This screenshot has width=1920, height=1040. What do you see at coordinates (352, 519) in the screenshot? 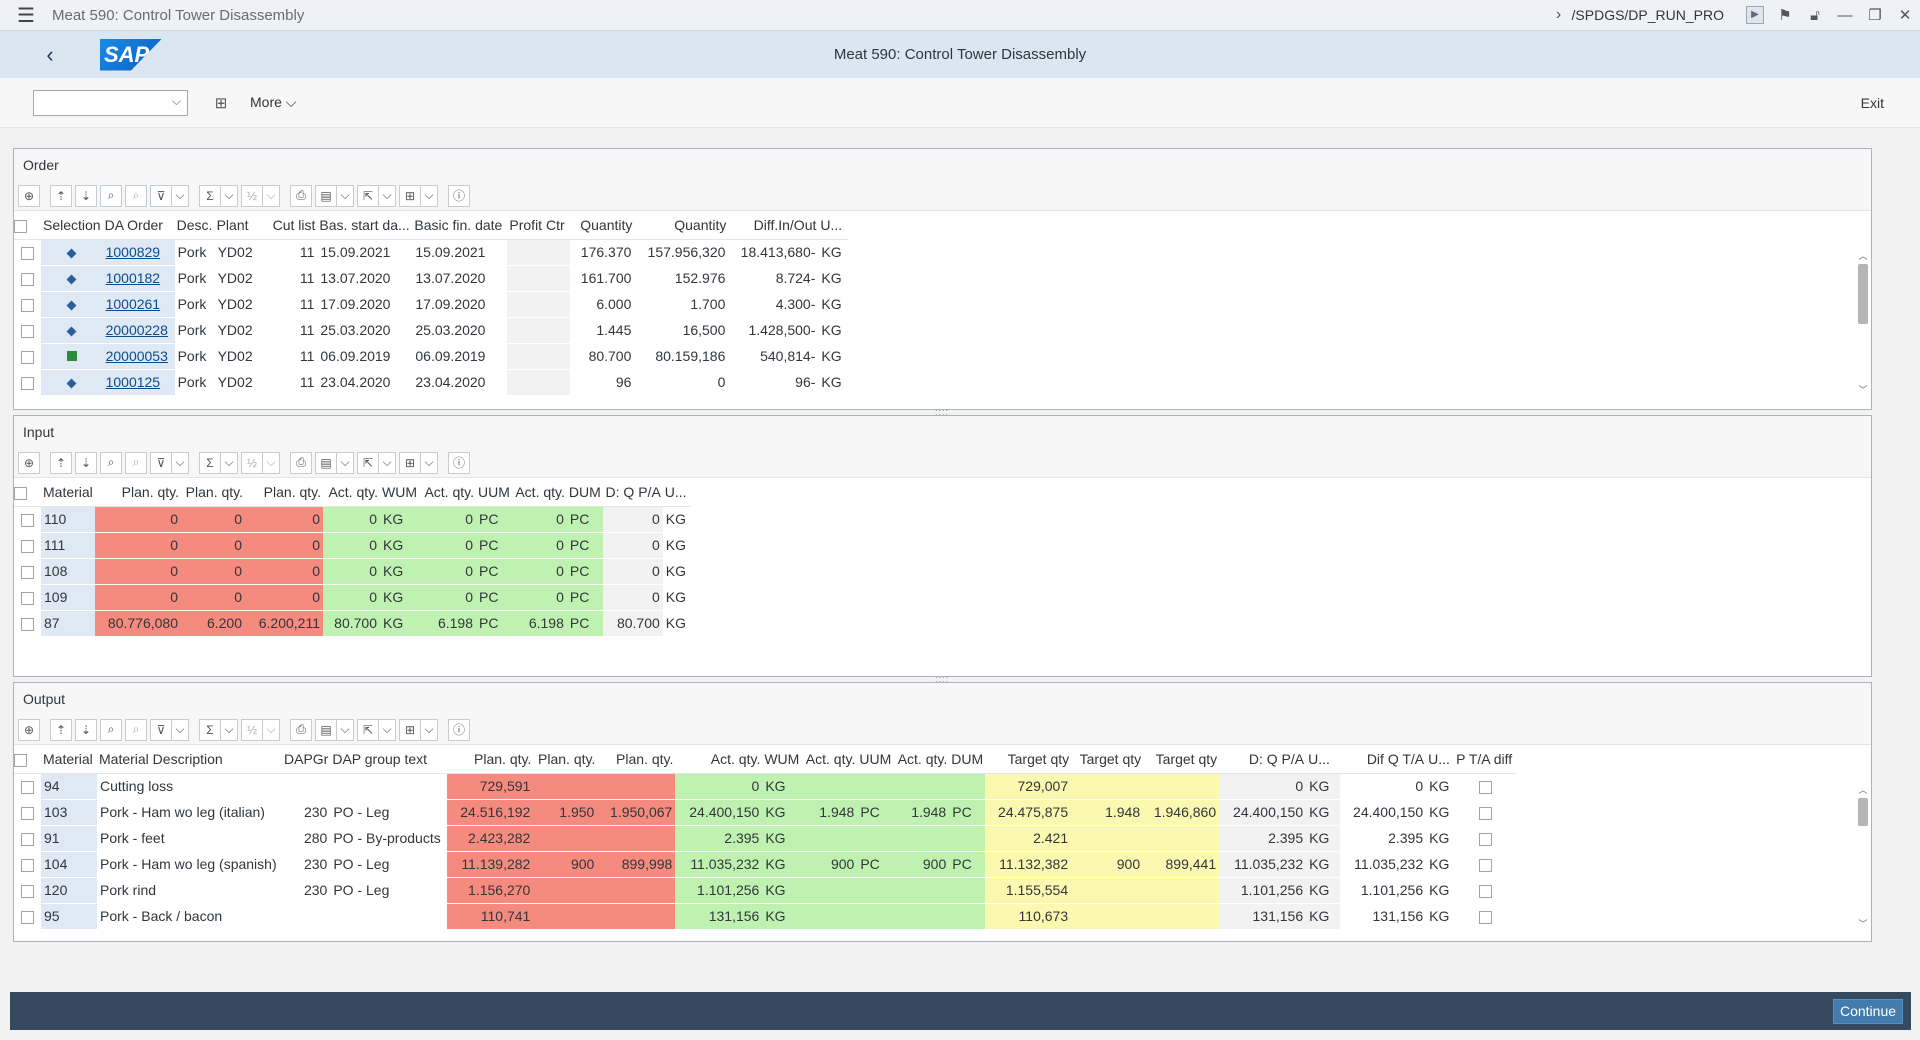
I see `table-row: 110 0 0 0 0 KG 0 PC 0 PC 0 KG` at bounding box center [352, 519].